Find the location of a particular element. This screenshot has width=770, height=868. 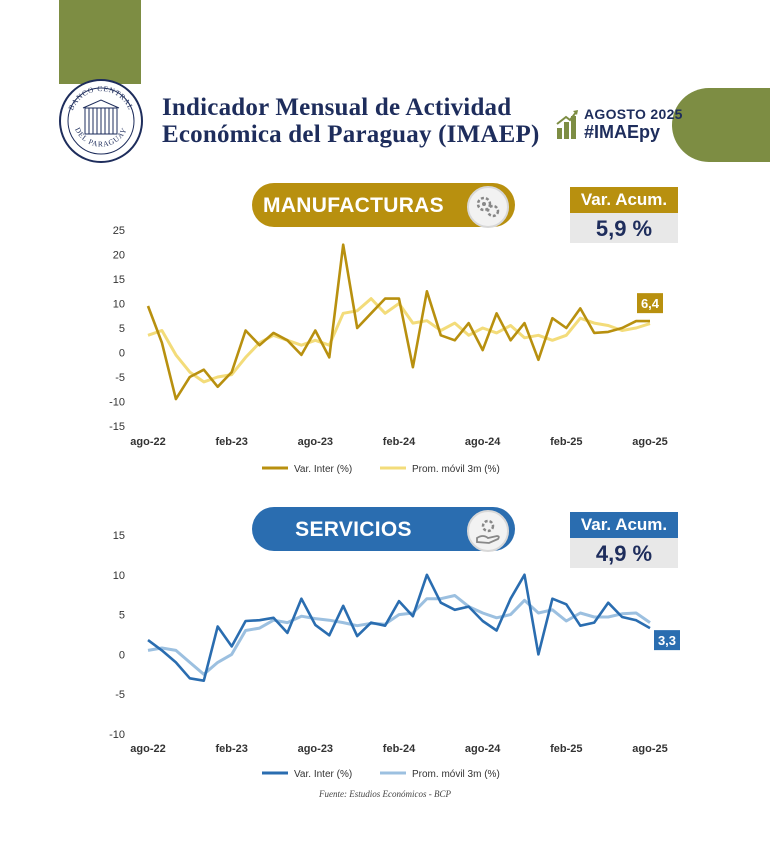

servicios-pill: SERVICIOS is located at coordinates (383, 529).